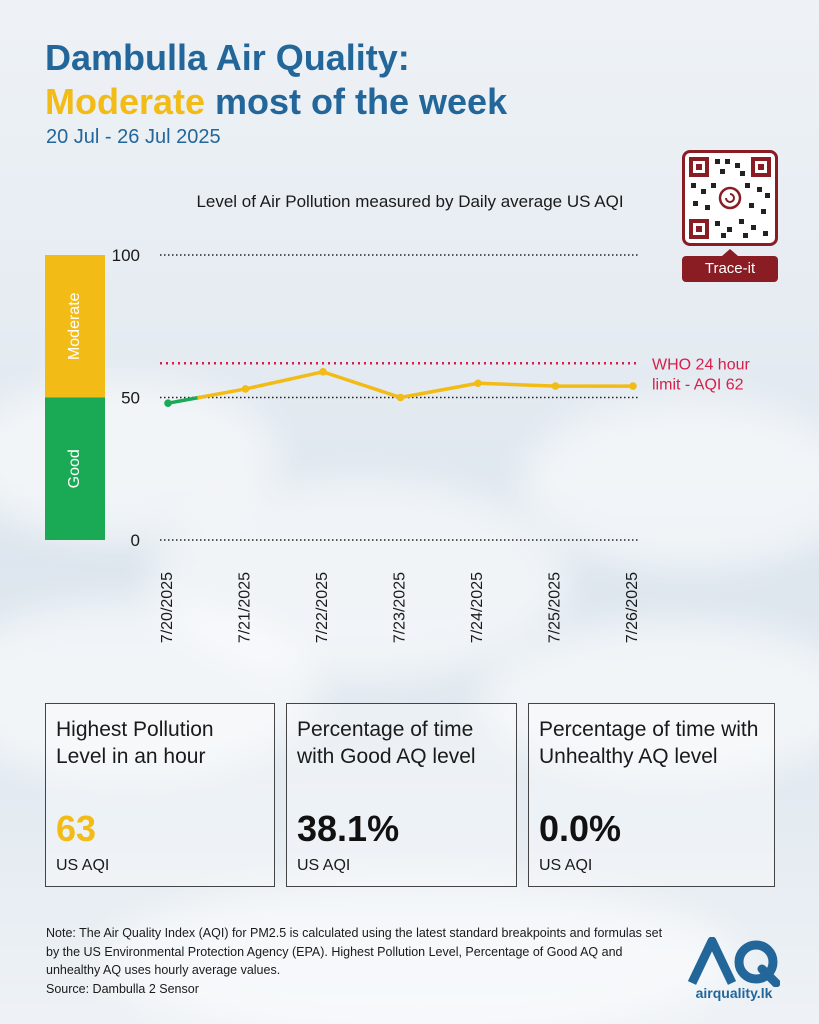 The image size is (819, 1024). I want to click on title-line-2: Moderate most of the week, so click(276, 102).